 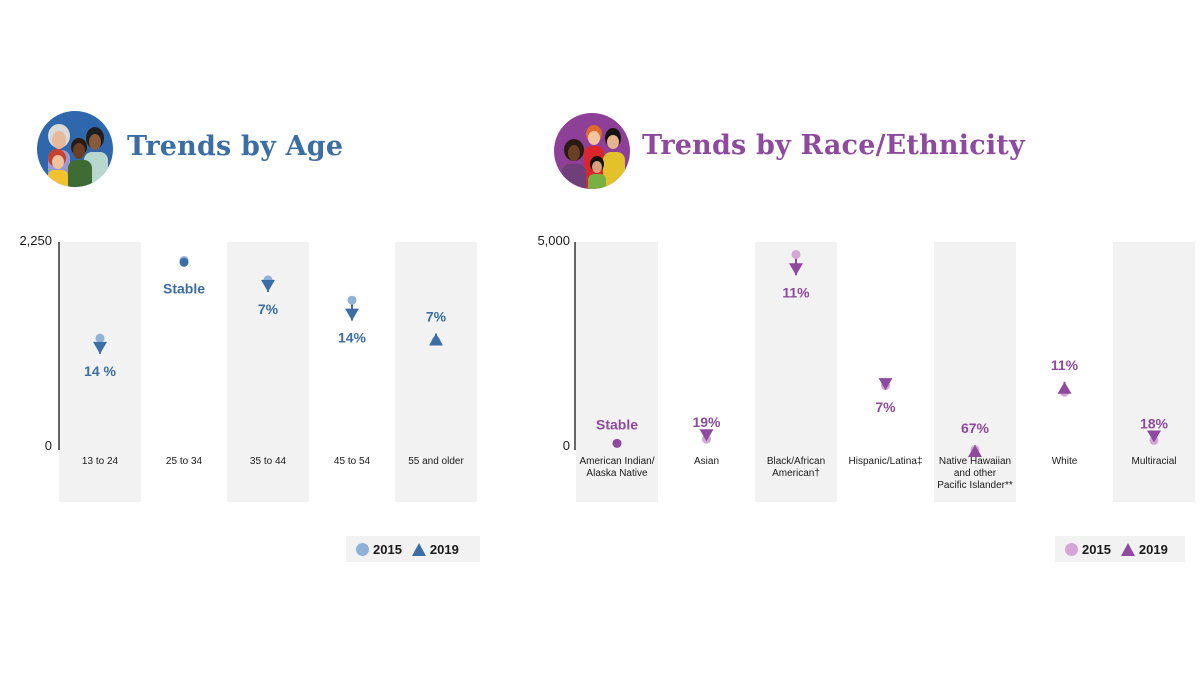 What do you see at coordinates (75, 149) in the screenshot?
I see `age-group-people-icon` at bounding box center [75, 149].